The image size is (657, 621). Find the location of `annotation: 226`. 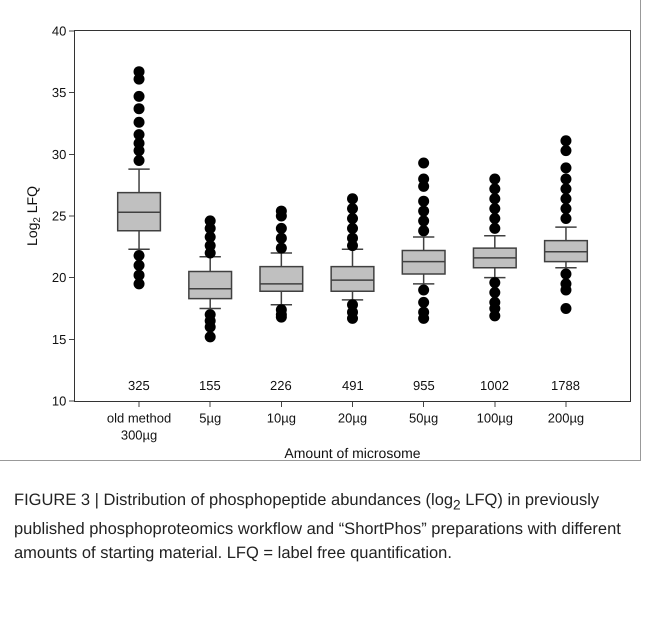

annotation: 226 is located at coordinates (281, 385).